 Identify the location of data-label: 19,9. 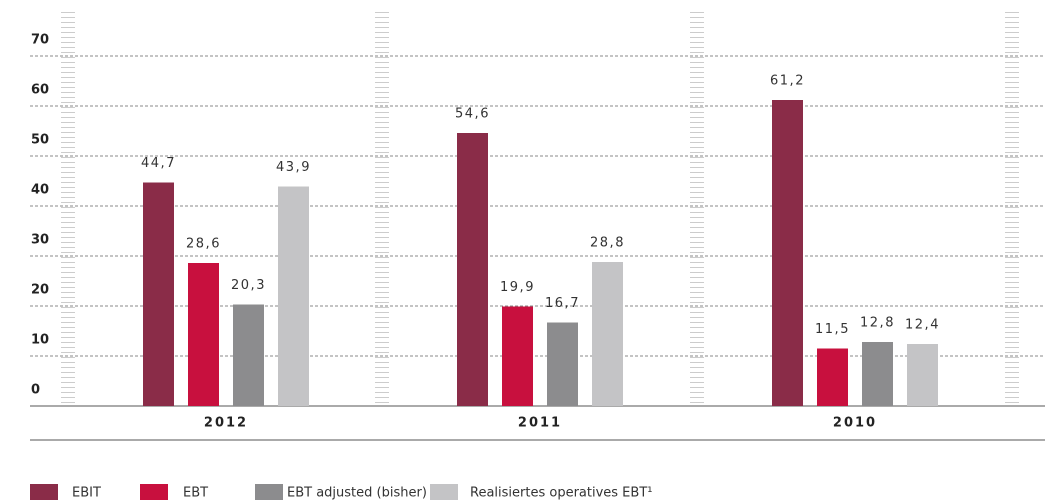
(517, 287).